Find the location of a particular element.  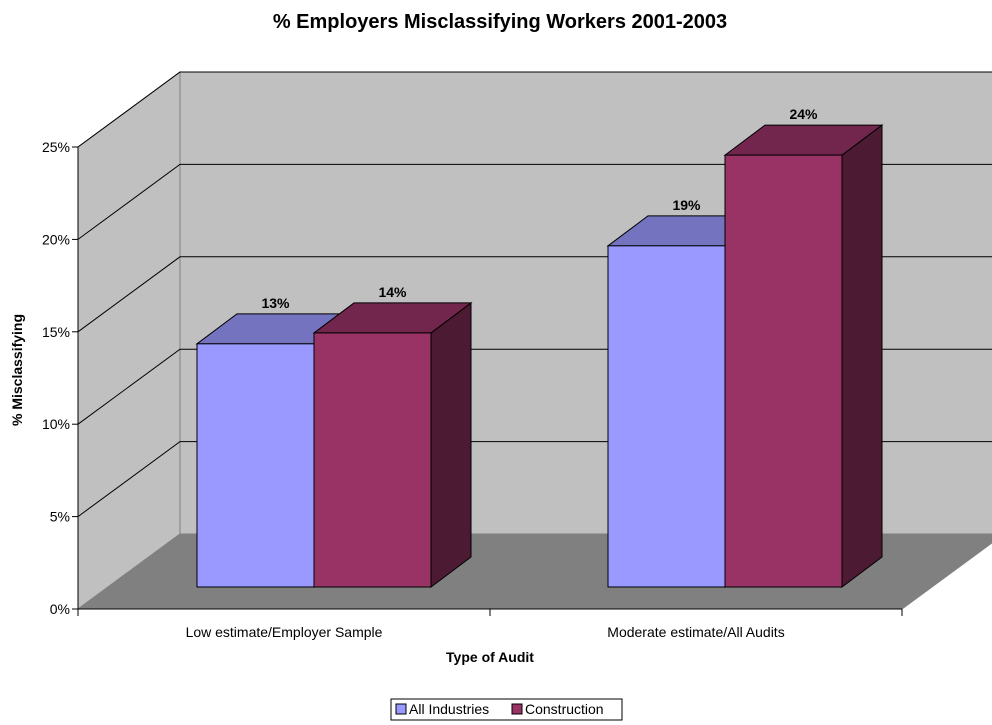

y-axis: 0% 5% 10% 15% 20% 25% is located at coordinates (60, 378).